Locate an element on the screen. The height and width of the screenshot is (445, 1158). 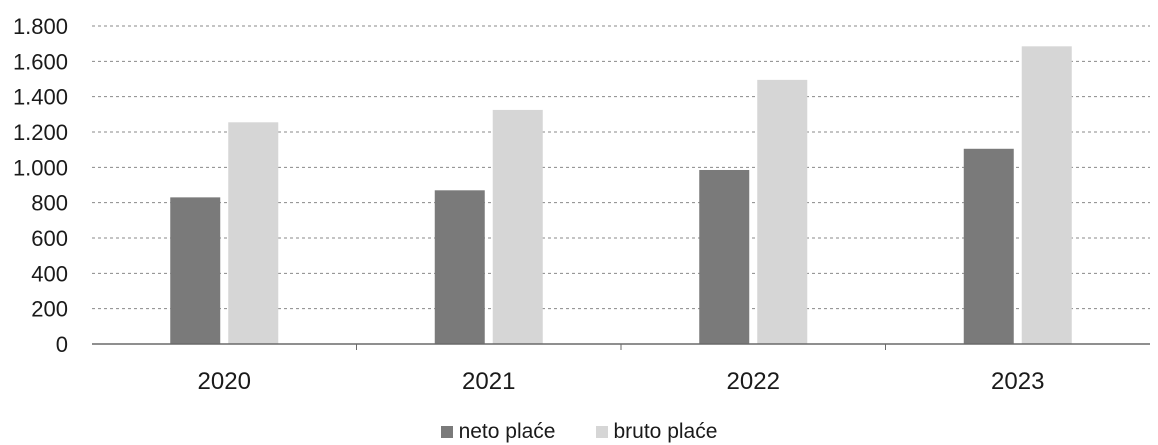
x-tick-label: 2022 is located at coordinates (753, 381).